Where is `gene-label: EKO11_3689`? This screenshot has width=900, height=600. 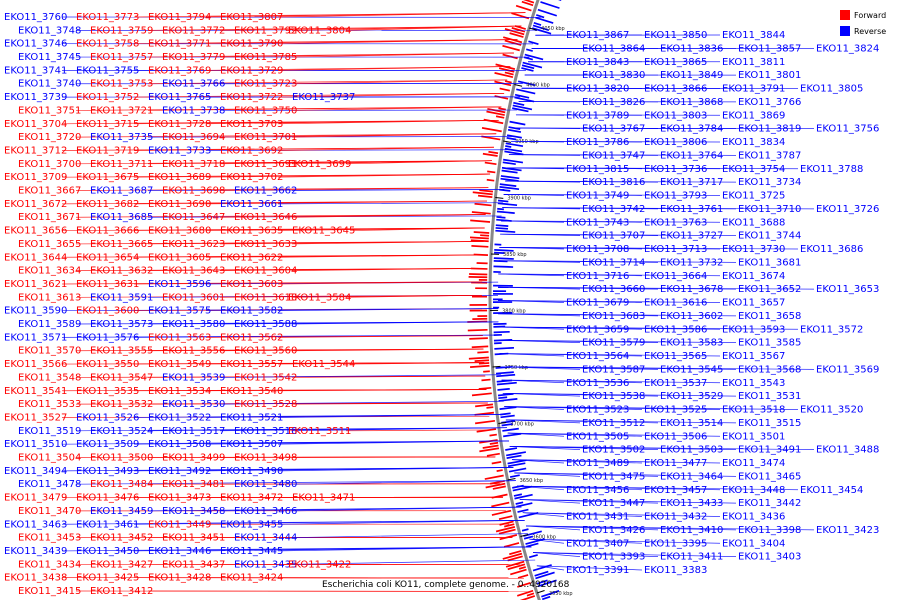 gene-label: EKO11_3689 is located at coordinates (179, 177).